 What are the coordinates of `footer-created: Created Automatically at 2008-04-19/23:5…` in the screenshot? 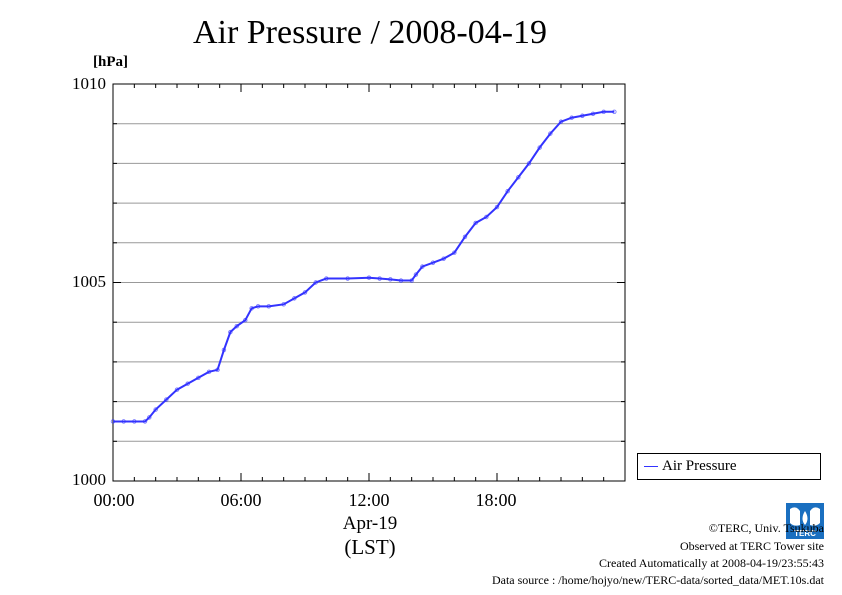 It's located at (711, 563).